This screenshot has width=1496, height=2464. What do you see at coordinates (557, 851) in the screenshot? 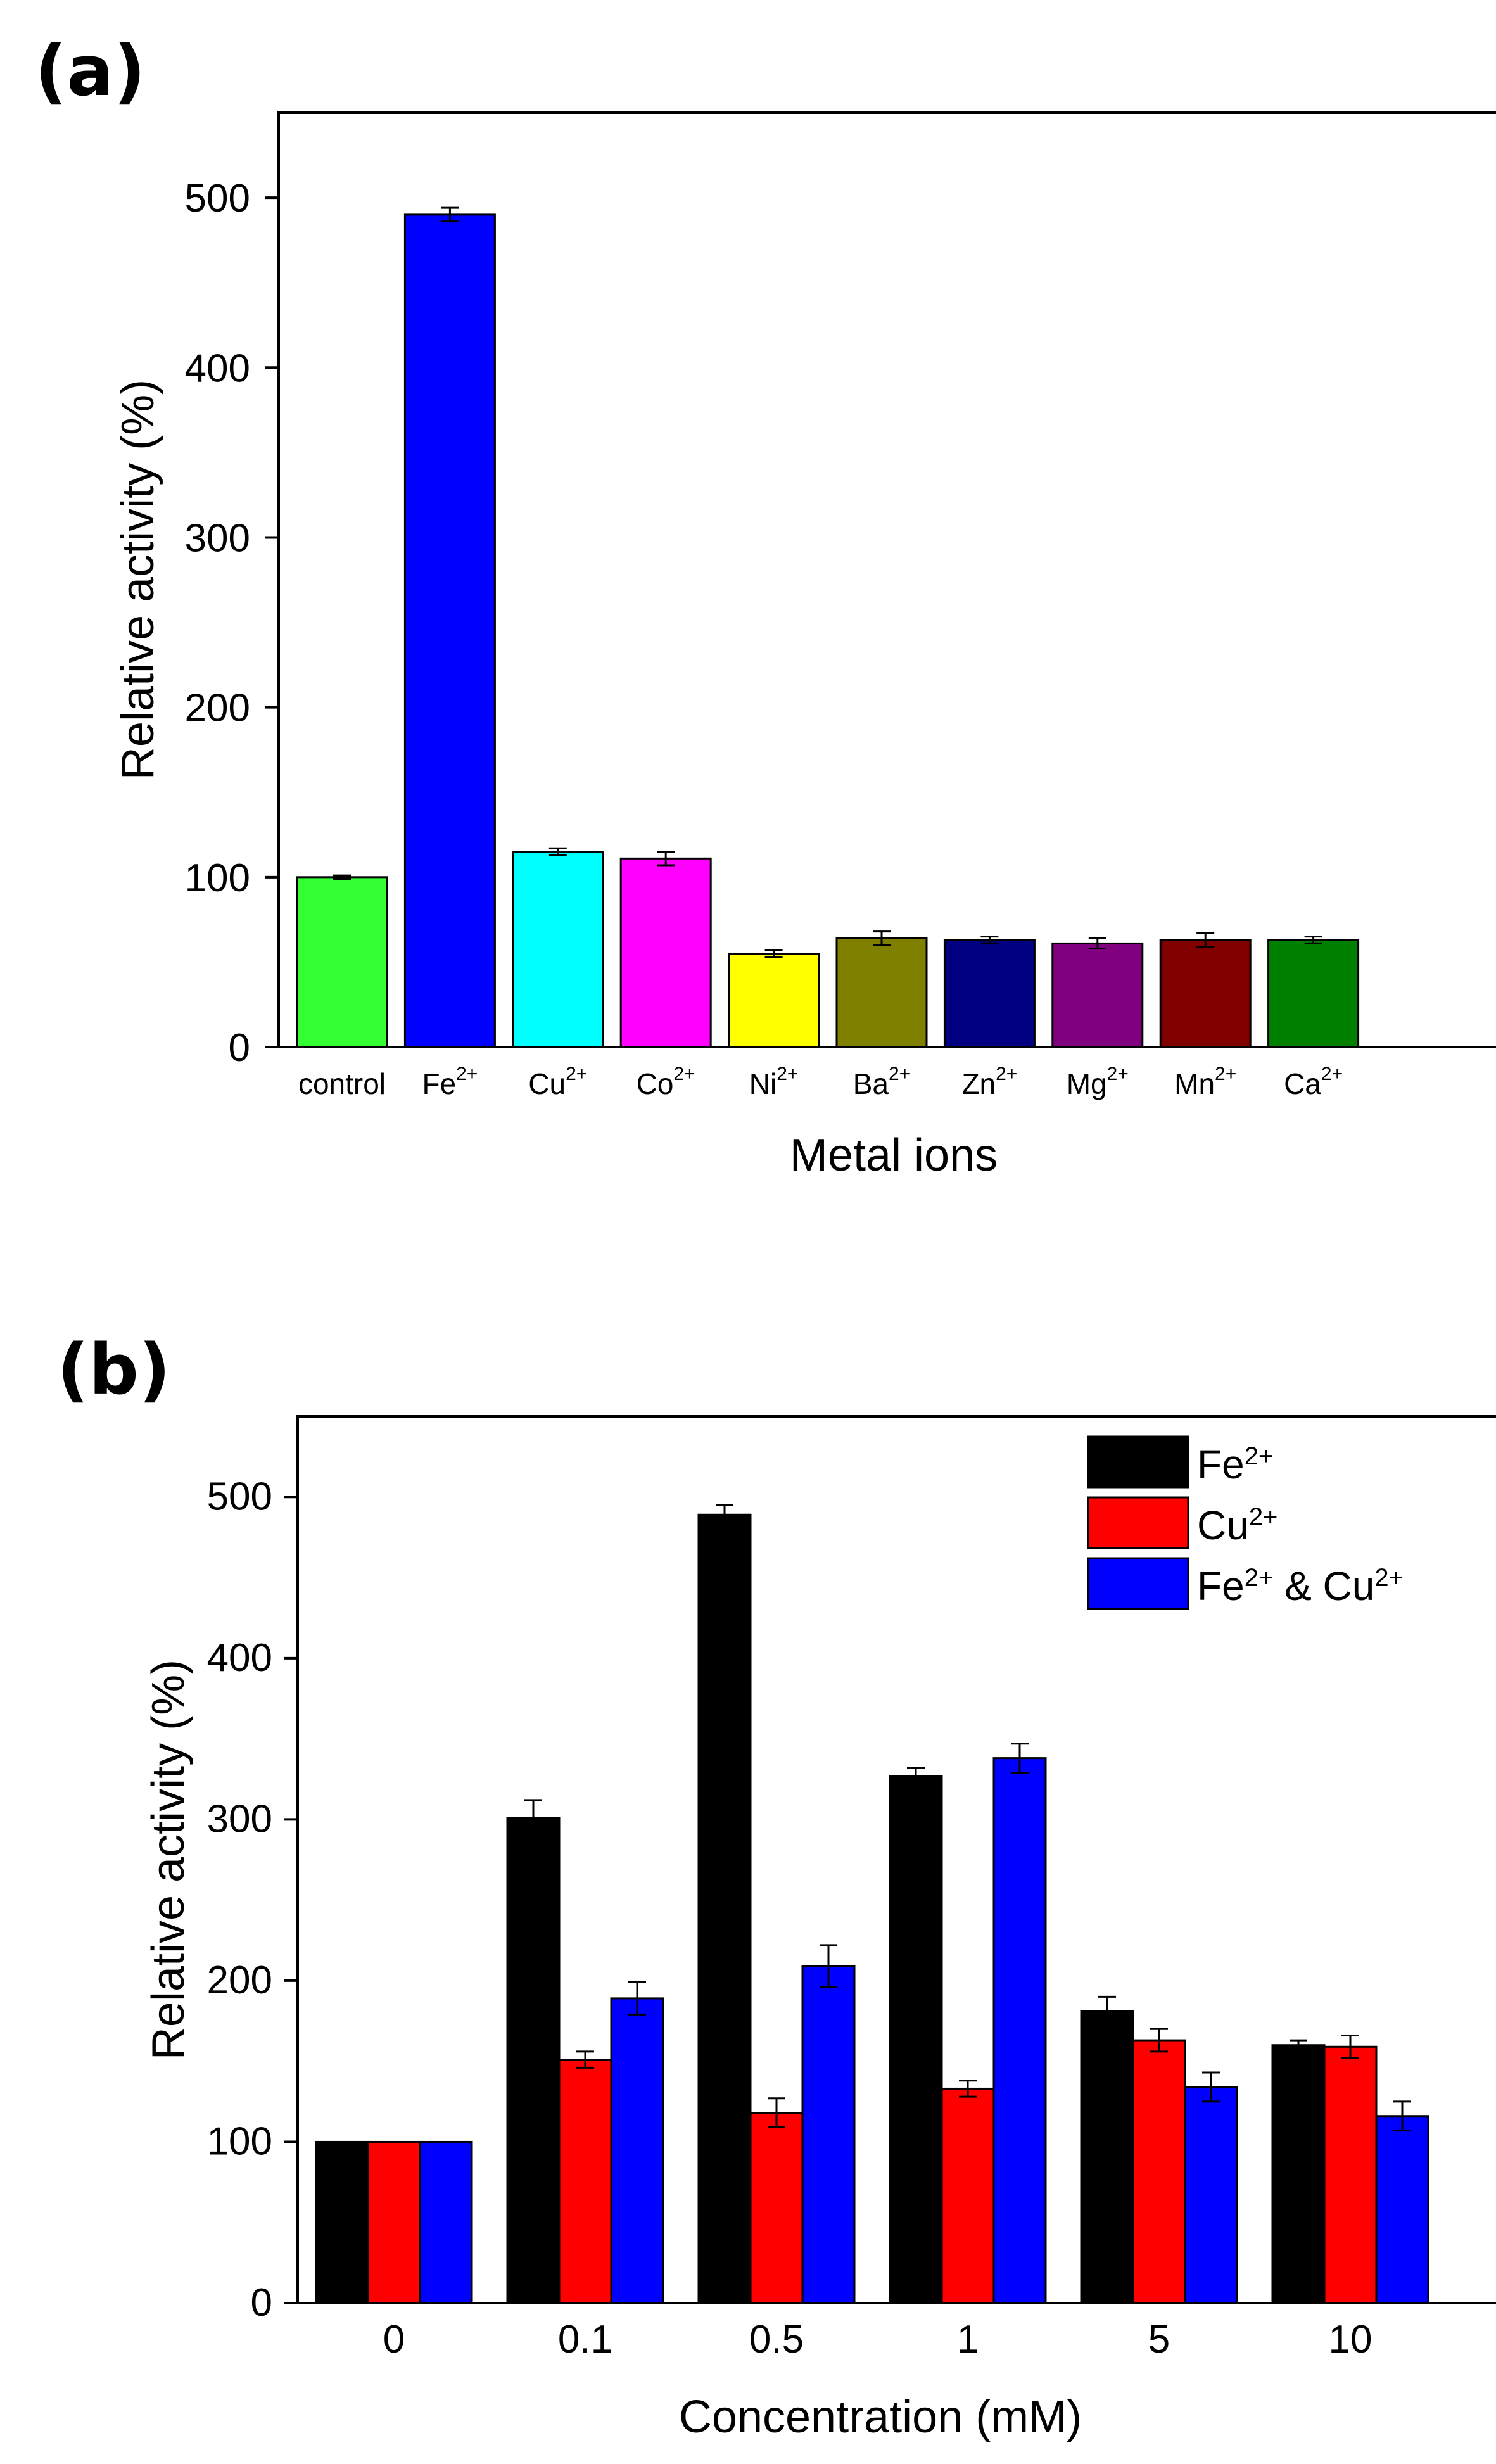
I see `panel-a-bar-cu2plus-error-bar` at bounding box center [557, 851].